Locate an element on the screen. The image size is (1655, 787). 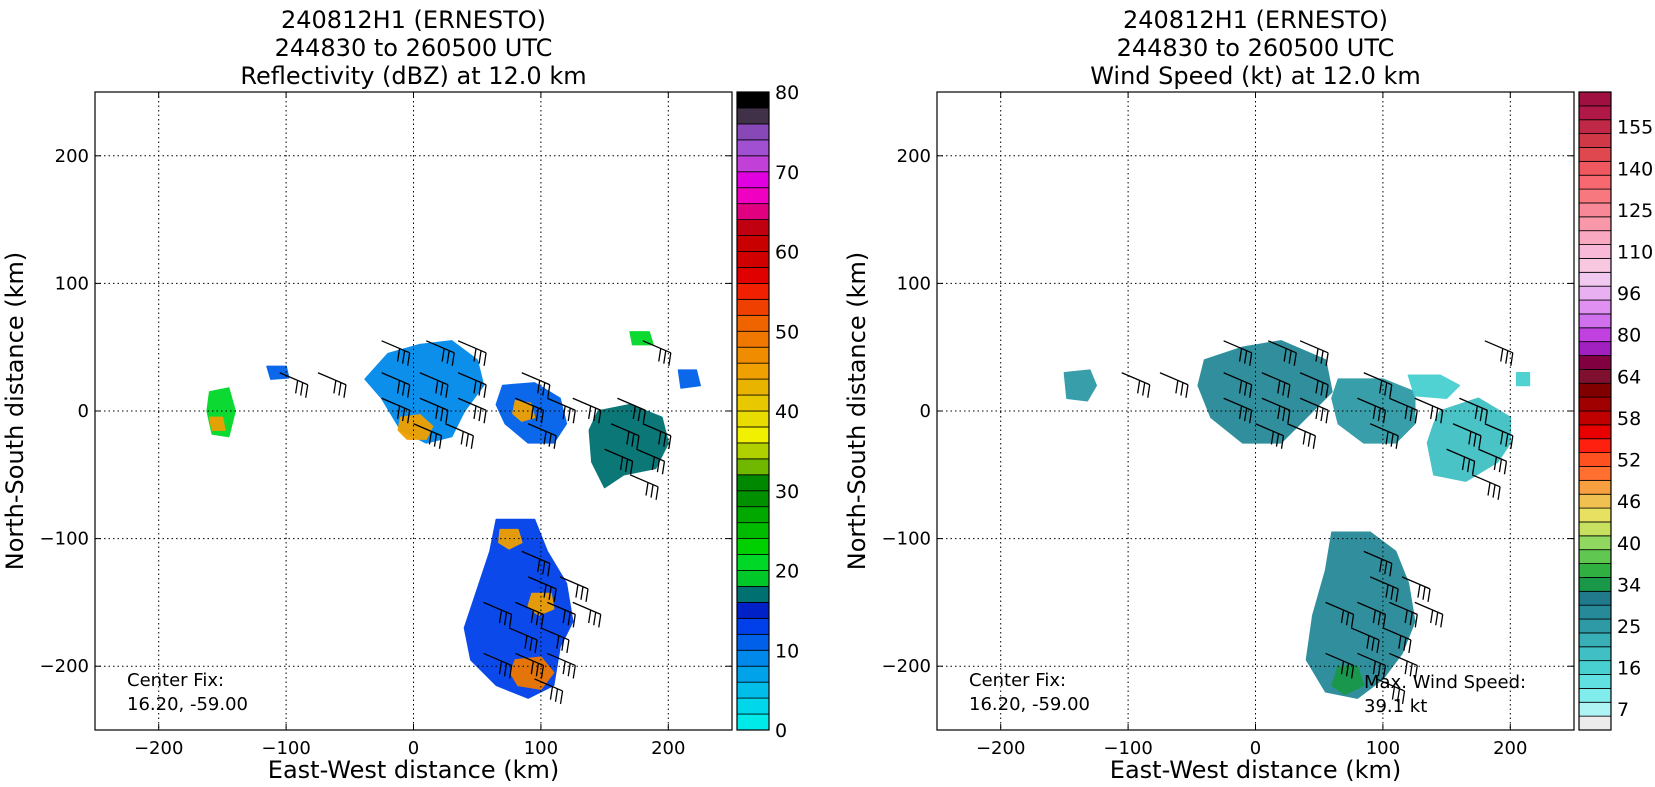
colorbar-tick-label: 60 is located at coordinates (787, 253).